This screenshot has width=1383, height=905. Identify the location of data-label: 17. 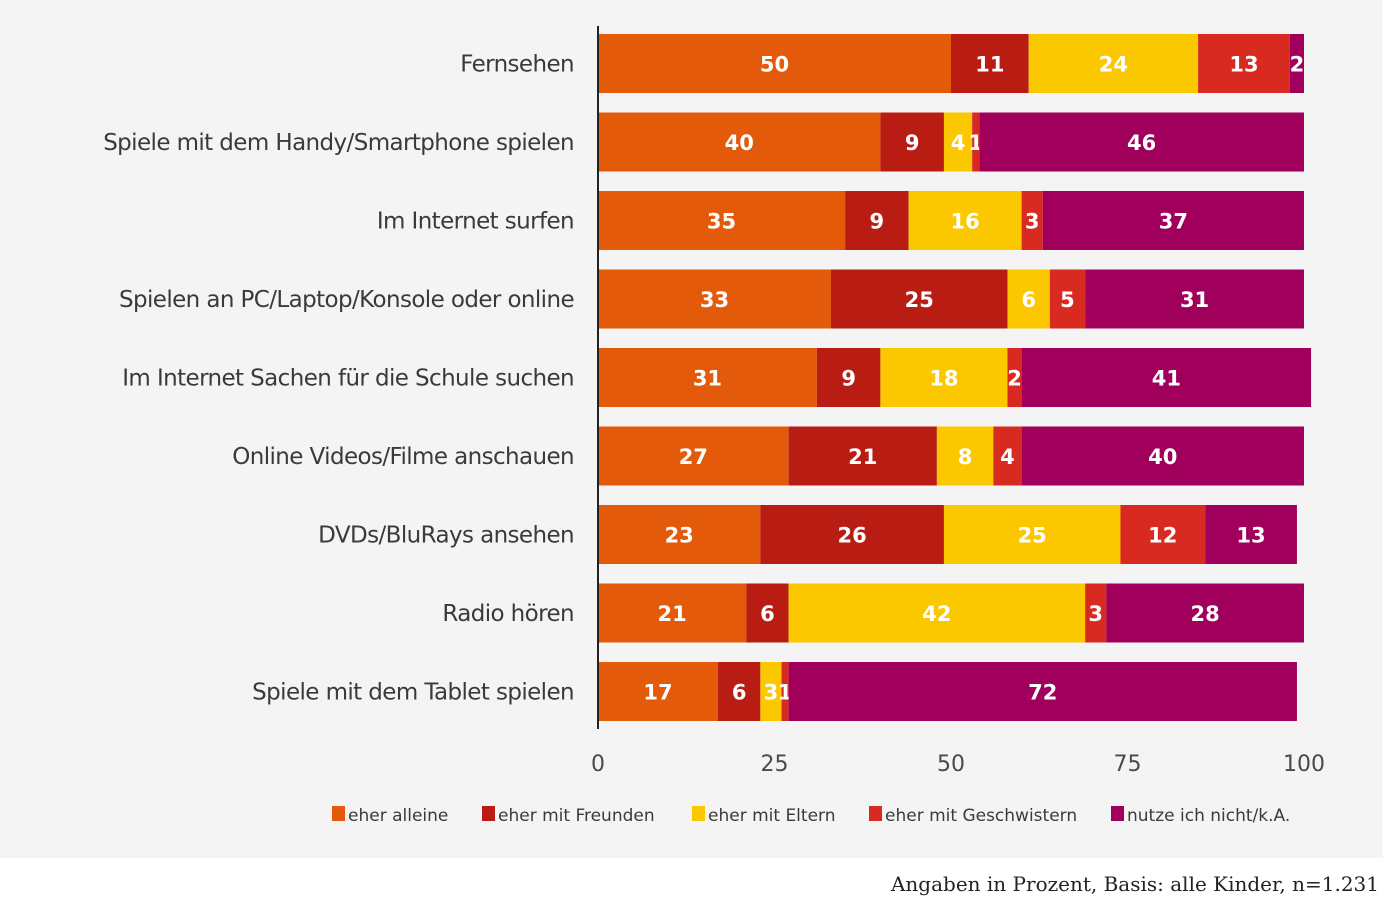
(657, 693).